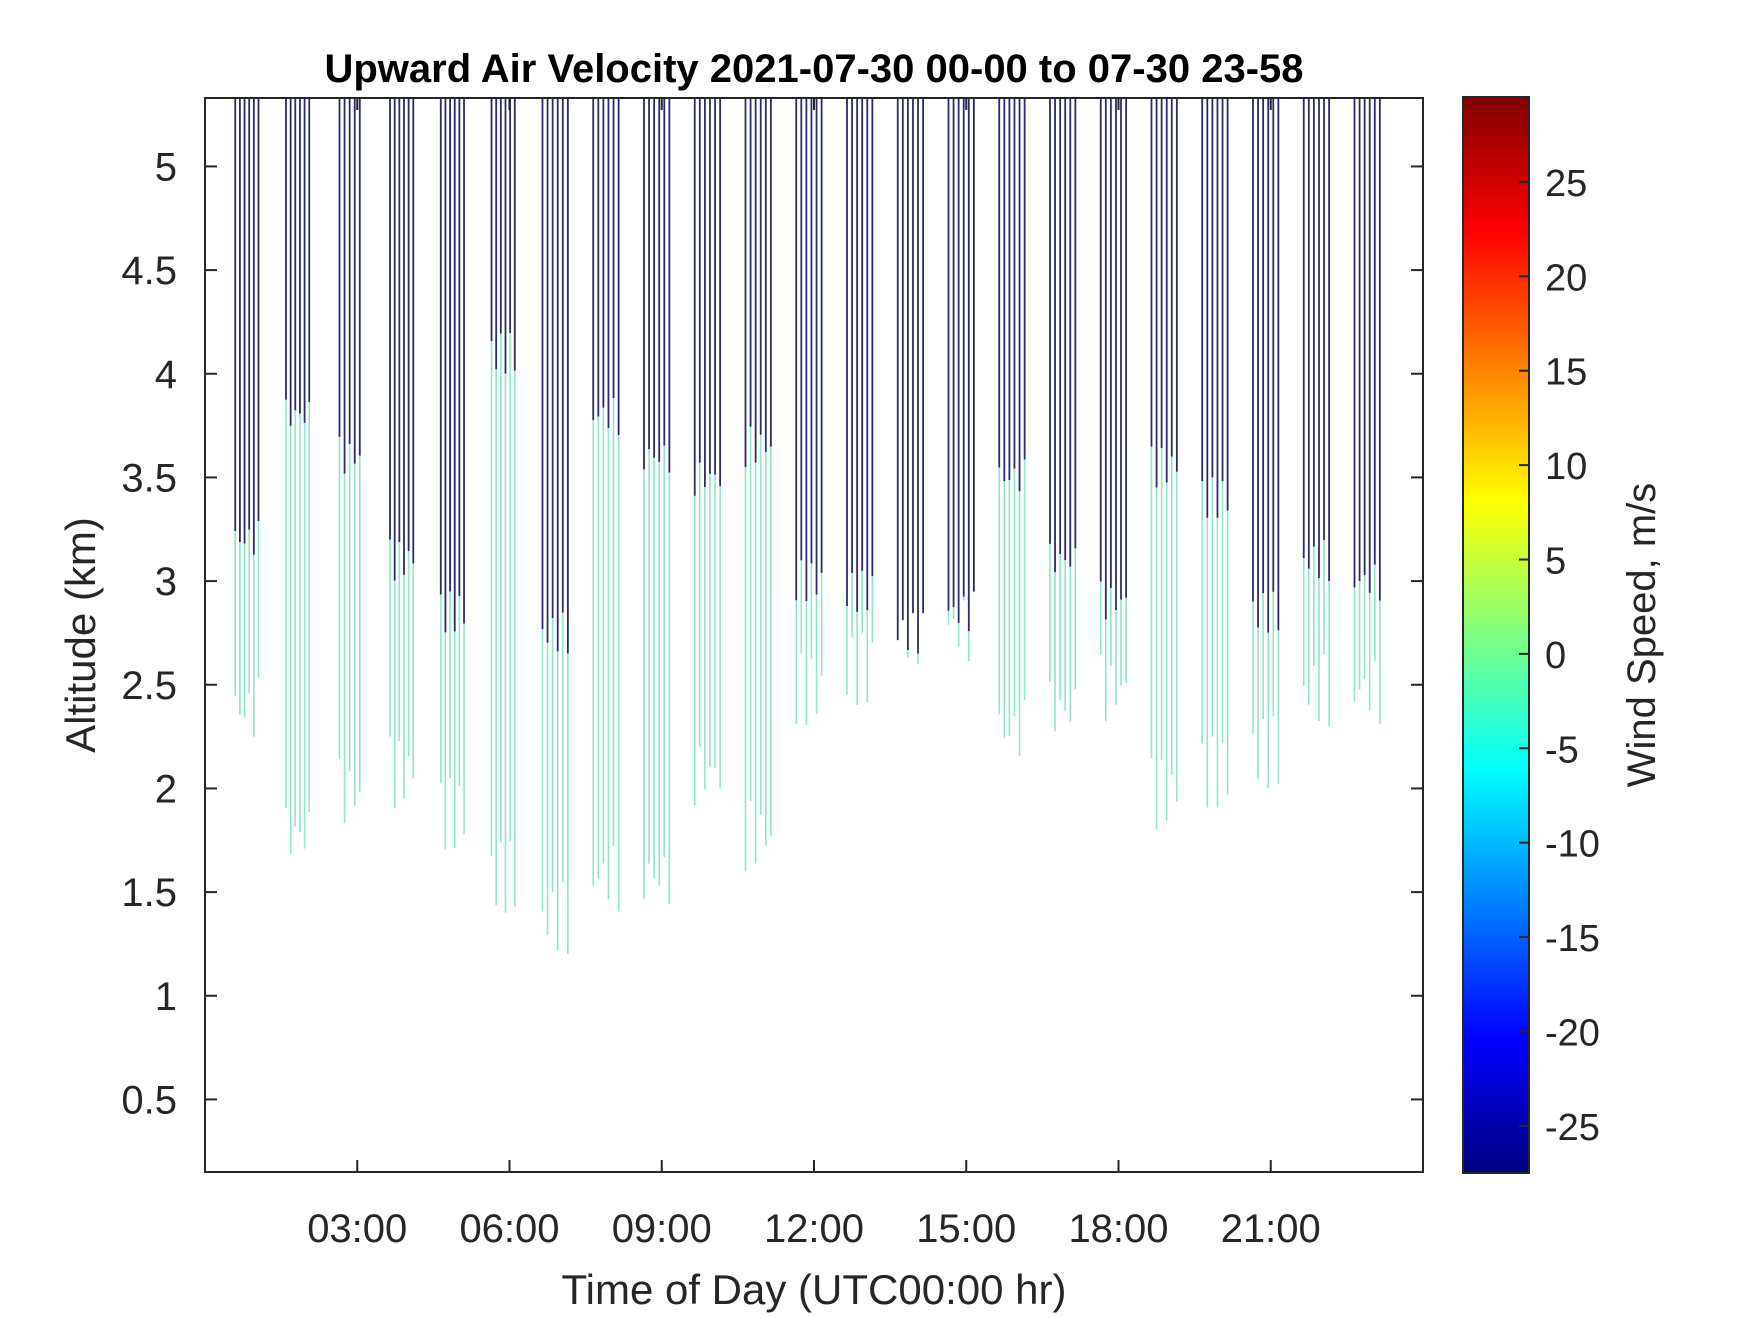 The width and height of the screenshot is (1750, 1318). I want to click on y-tick-label: 2.5, so click(149, 686).